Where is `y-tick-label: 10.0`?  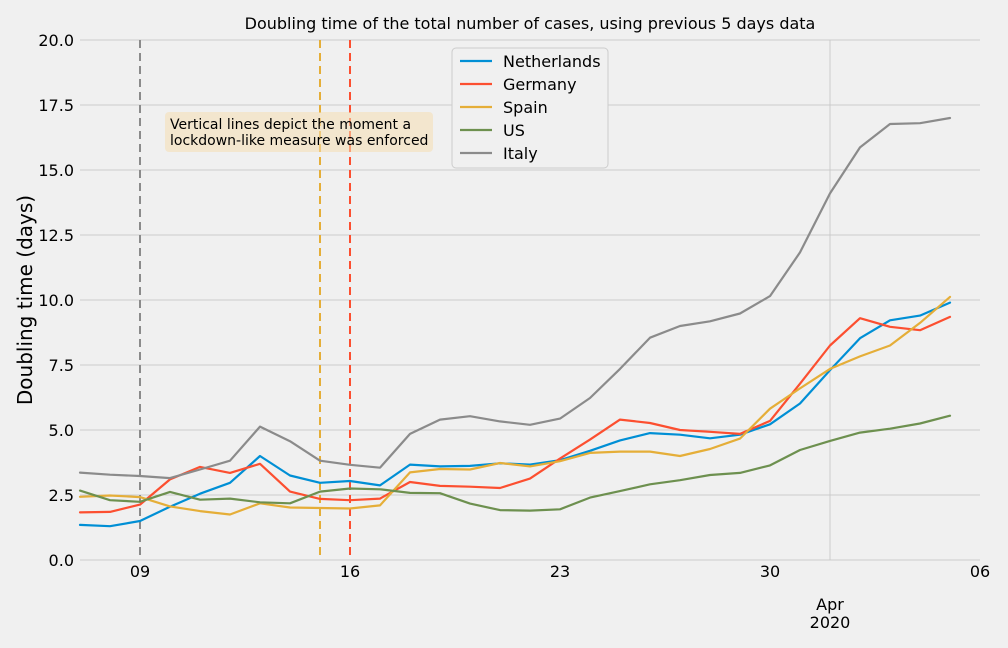 y-tick-label: 10.0 is located at coordinates (56, 300).